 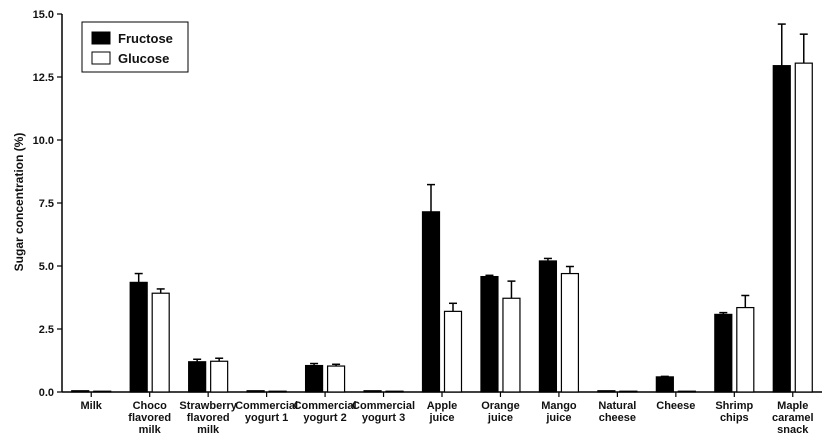 I want to click on y-tick-label: 0.0, so click(x=46, y=393).